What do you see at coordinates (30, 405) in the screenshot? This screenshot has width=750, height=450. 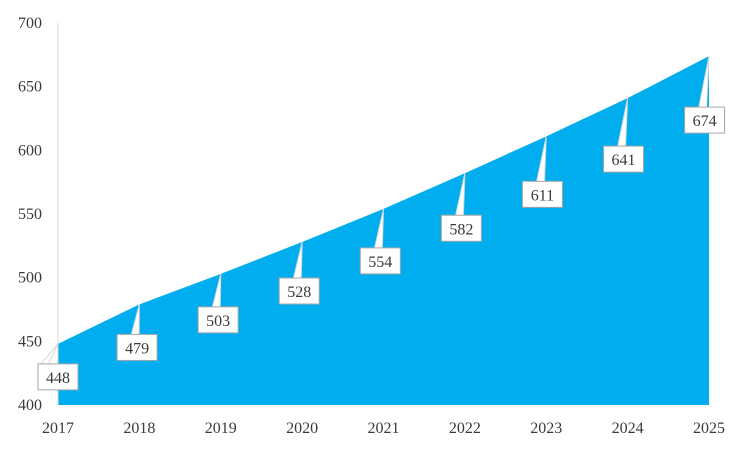 I see `y-tick-label: 400` at bounding box center [30, 405].